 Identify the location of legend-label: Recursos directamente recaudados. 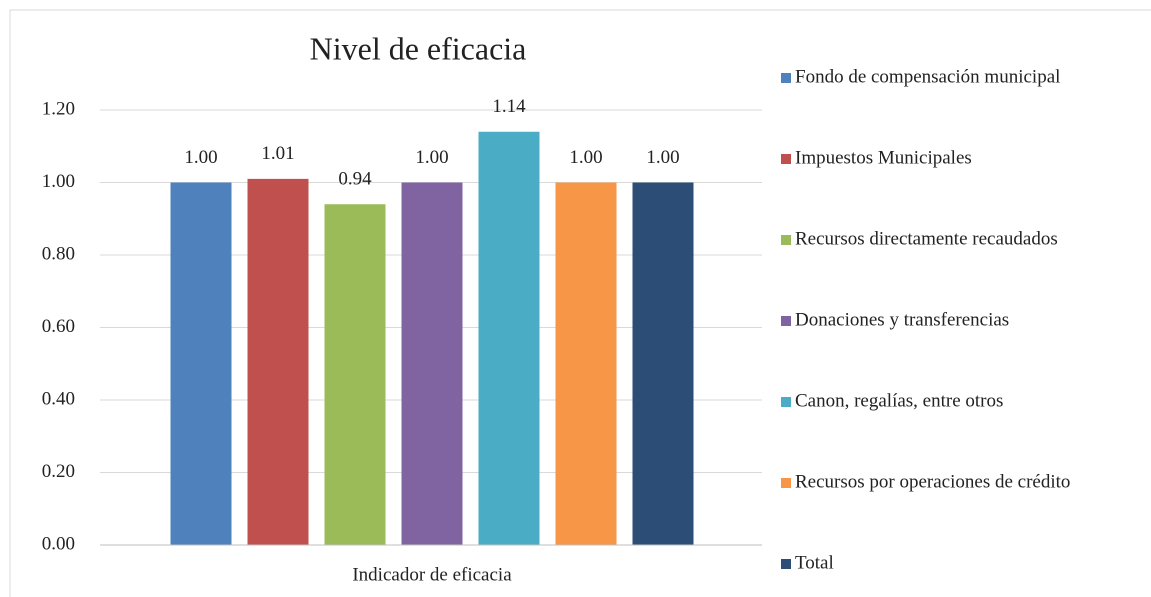
(926, 238).